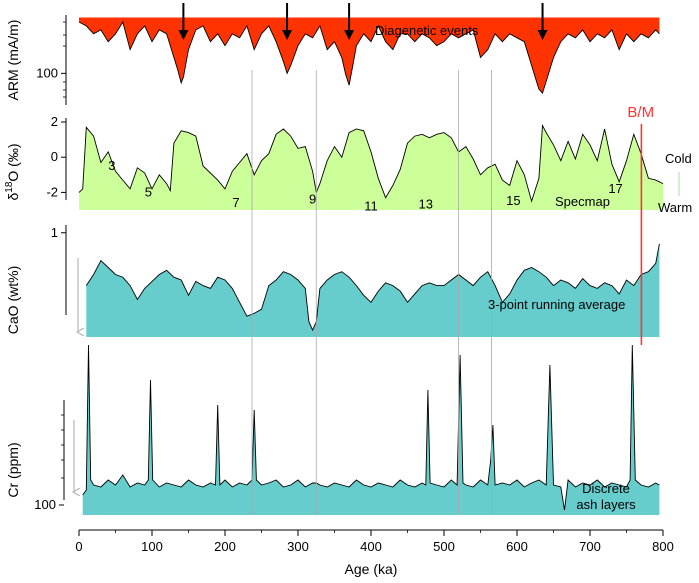  I want to click on y-tick-label: 0, so click(54, 156).